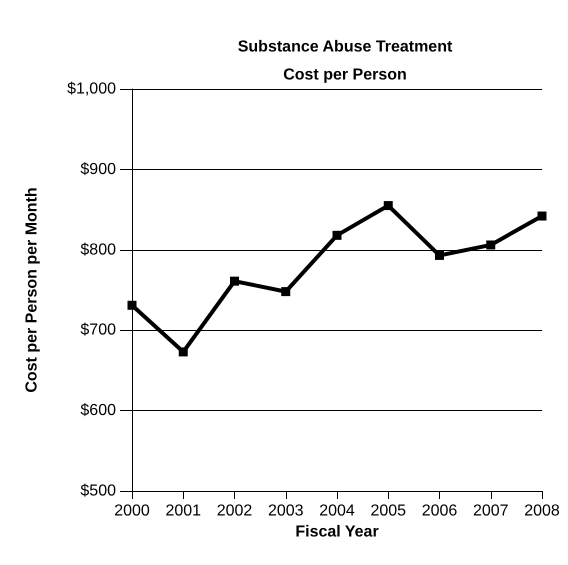  What do you see at coordinates (286, 511) in the screenshot?
I see `x-tick-label: 2003` at bounding box center [286, 511].